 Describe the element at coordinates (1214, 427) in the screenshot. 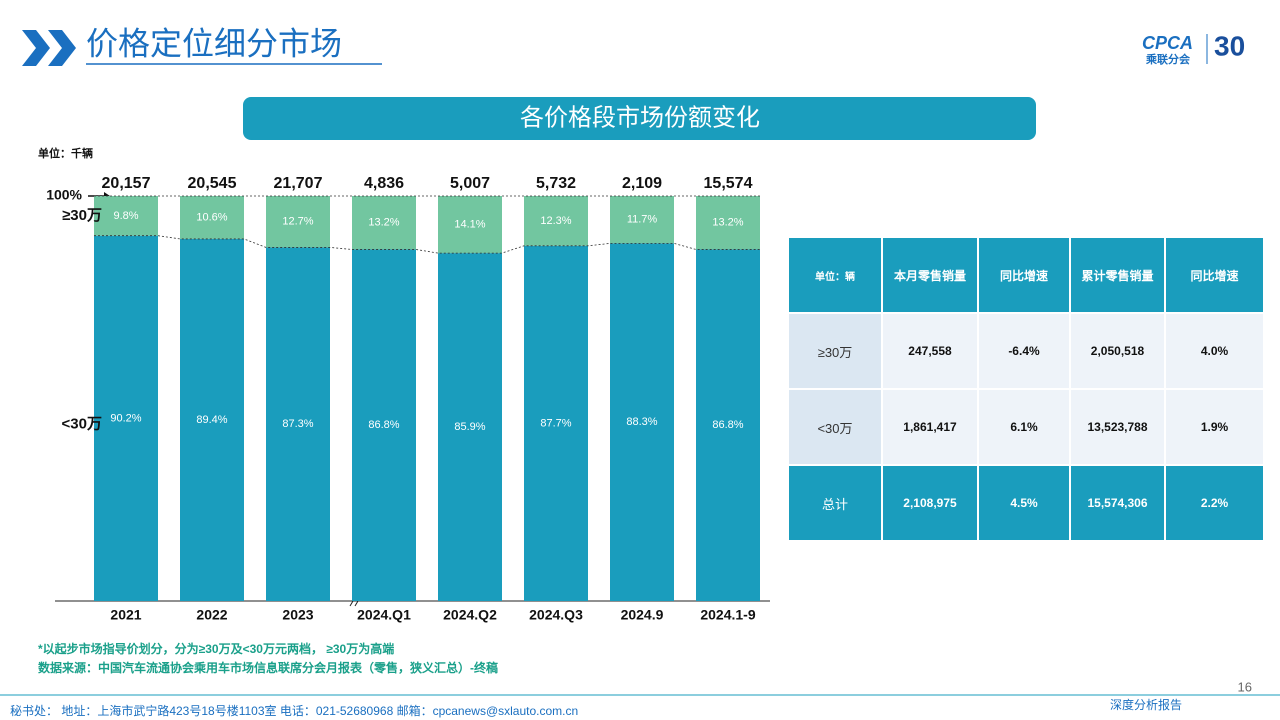

I see `table-cell: 1.9%` at that location.